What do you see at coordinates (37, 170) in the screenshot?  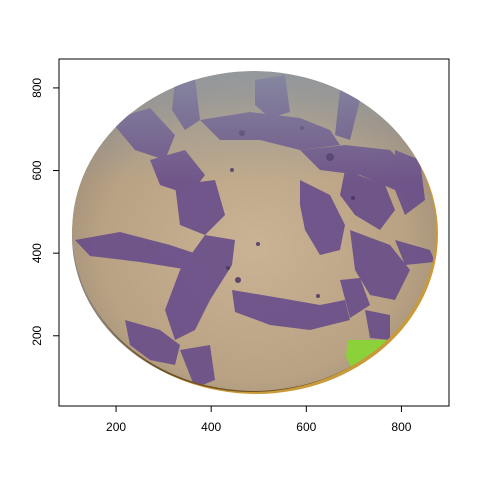 I see `y-tick-label: 600` at bounding box center [37, 170].